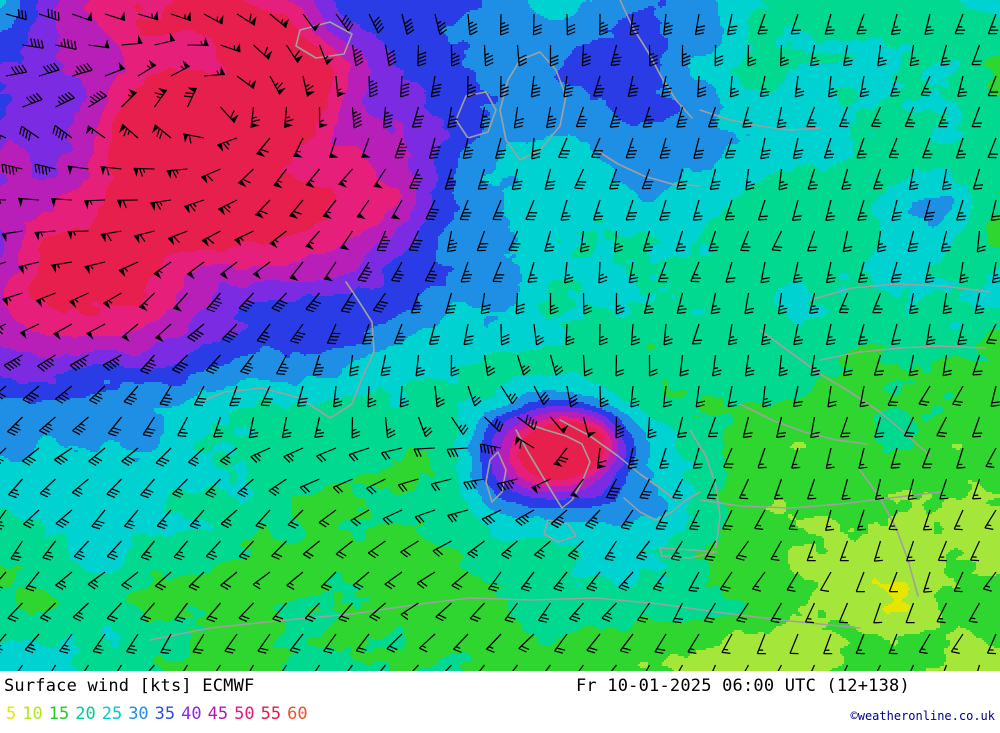 The image size is (1000, 733). What do you see at coordinates (743, 686) in the screenshot?
I see `valid-time-label: Fr 10-01-2025 06:00 UTC (12+138)` at bounding box center [743, 686].